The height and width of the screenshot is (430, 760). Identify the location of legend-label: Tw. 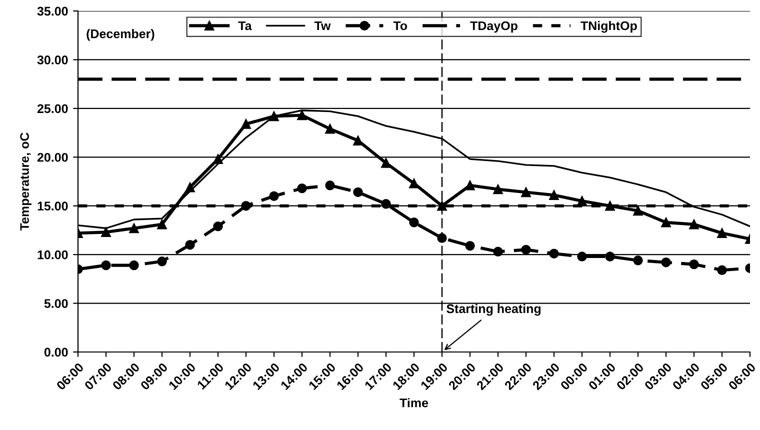
(322, 25).